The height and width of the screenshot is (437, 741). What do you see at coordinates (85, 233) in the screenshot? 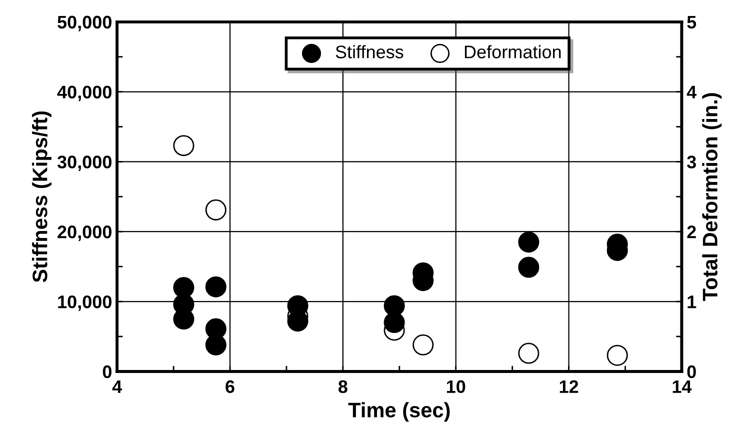
I see `y-tick-label: 20,000` at bounding box center [85, 233].